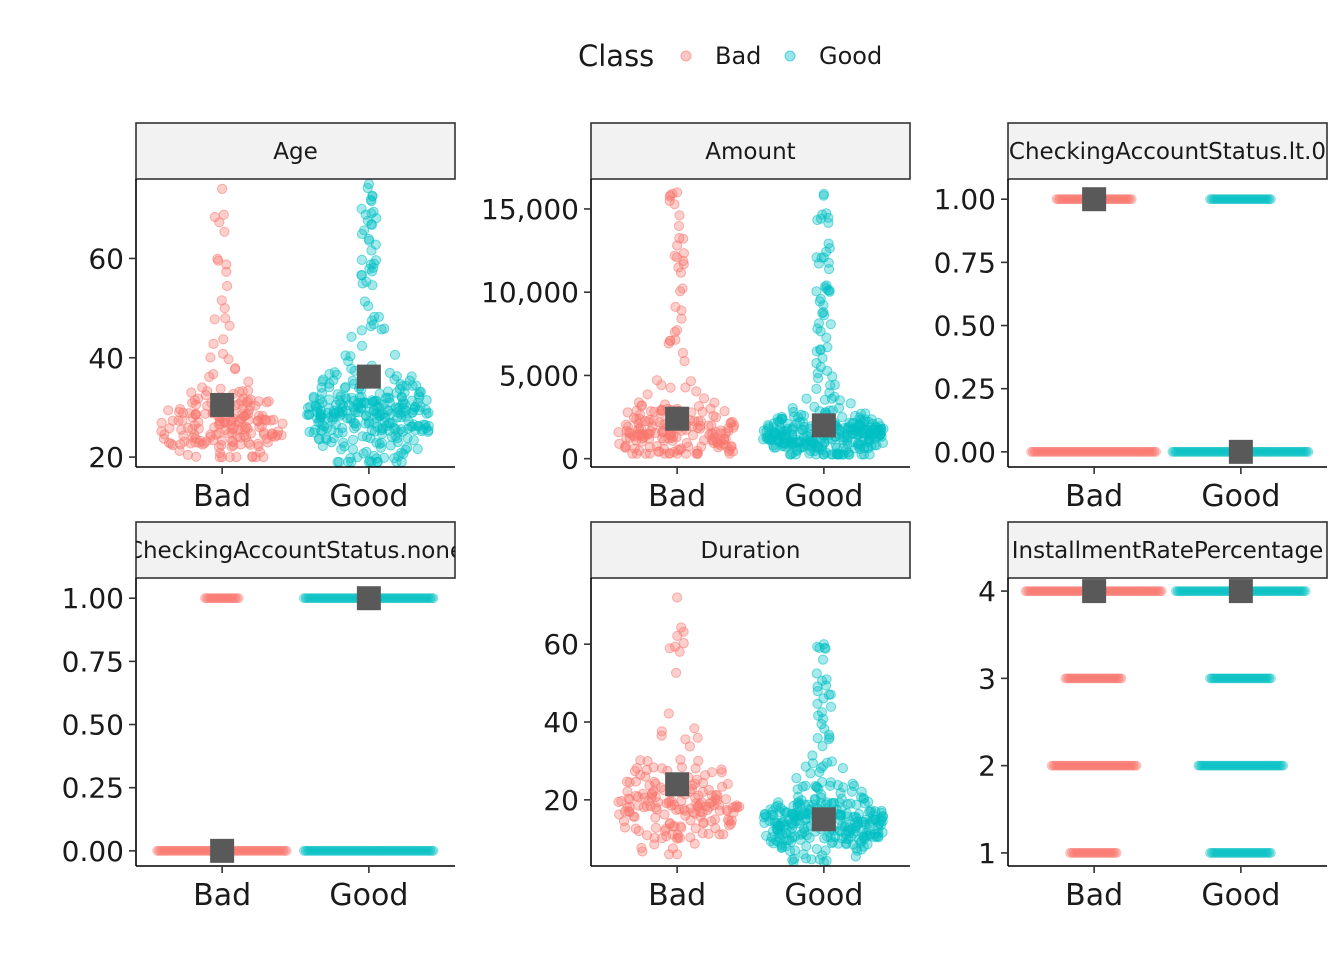 This screenshot has height=960, width=1344. I want to click on panel-0: Age 20 40 60 Bad Good, so click(272, 318).